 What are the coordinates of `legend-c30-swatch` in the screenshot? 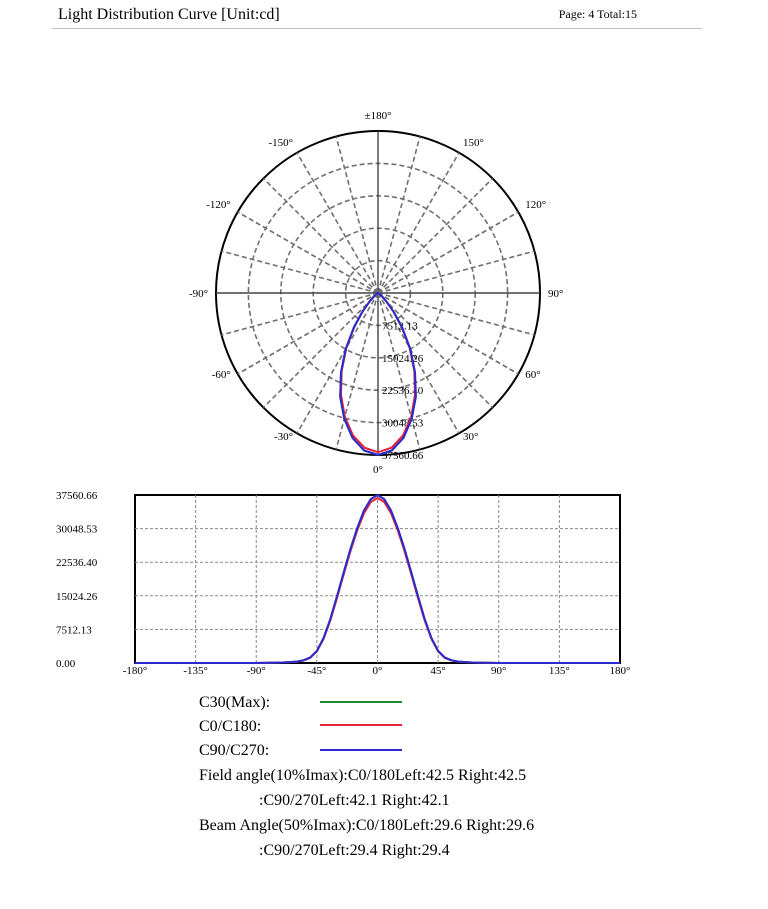 It's located at (361, 702).